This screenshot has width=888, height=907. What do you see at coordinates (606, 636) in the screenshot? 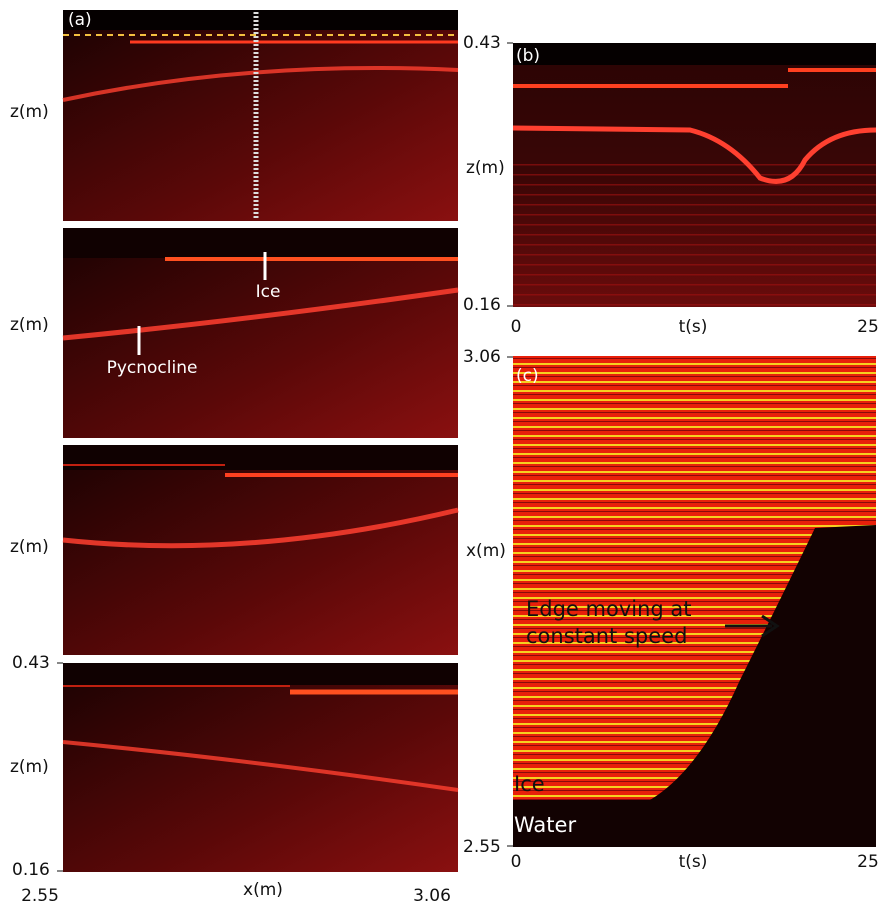
I see `annotation: constant speed` at bounding box center [606, 636].